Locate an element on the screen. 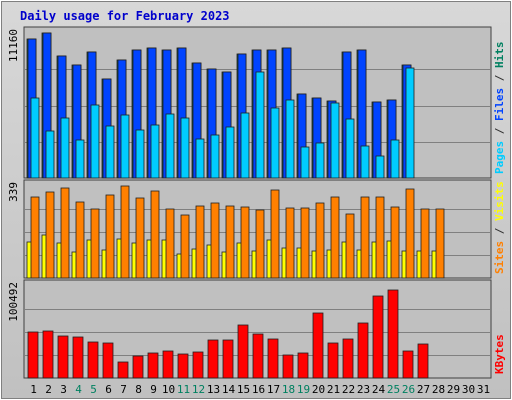 This screenshot has height=400, width=512. day-label-14: 14 is located at coordinates (229, 389).